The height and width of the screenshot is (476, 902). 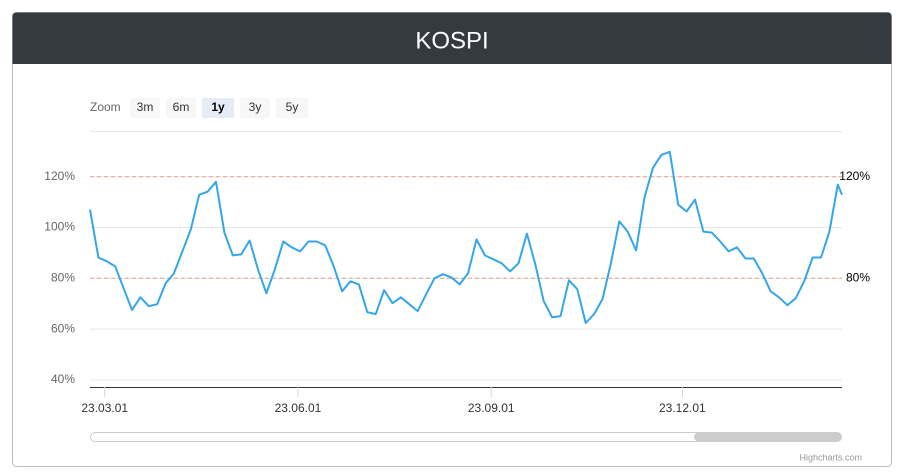 What do you see at coordinates (682, 408) in the screenshot?
I see `x-tick-label: 23.12.01` at bounding box center [682, 408].